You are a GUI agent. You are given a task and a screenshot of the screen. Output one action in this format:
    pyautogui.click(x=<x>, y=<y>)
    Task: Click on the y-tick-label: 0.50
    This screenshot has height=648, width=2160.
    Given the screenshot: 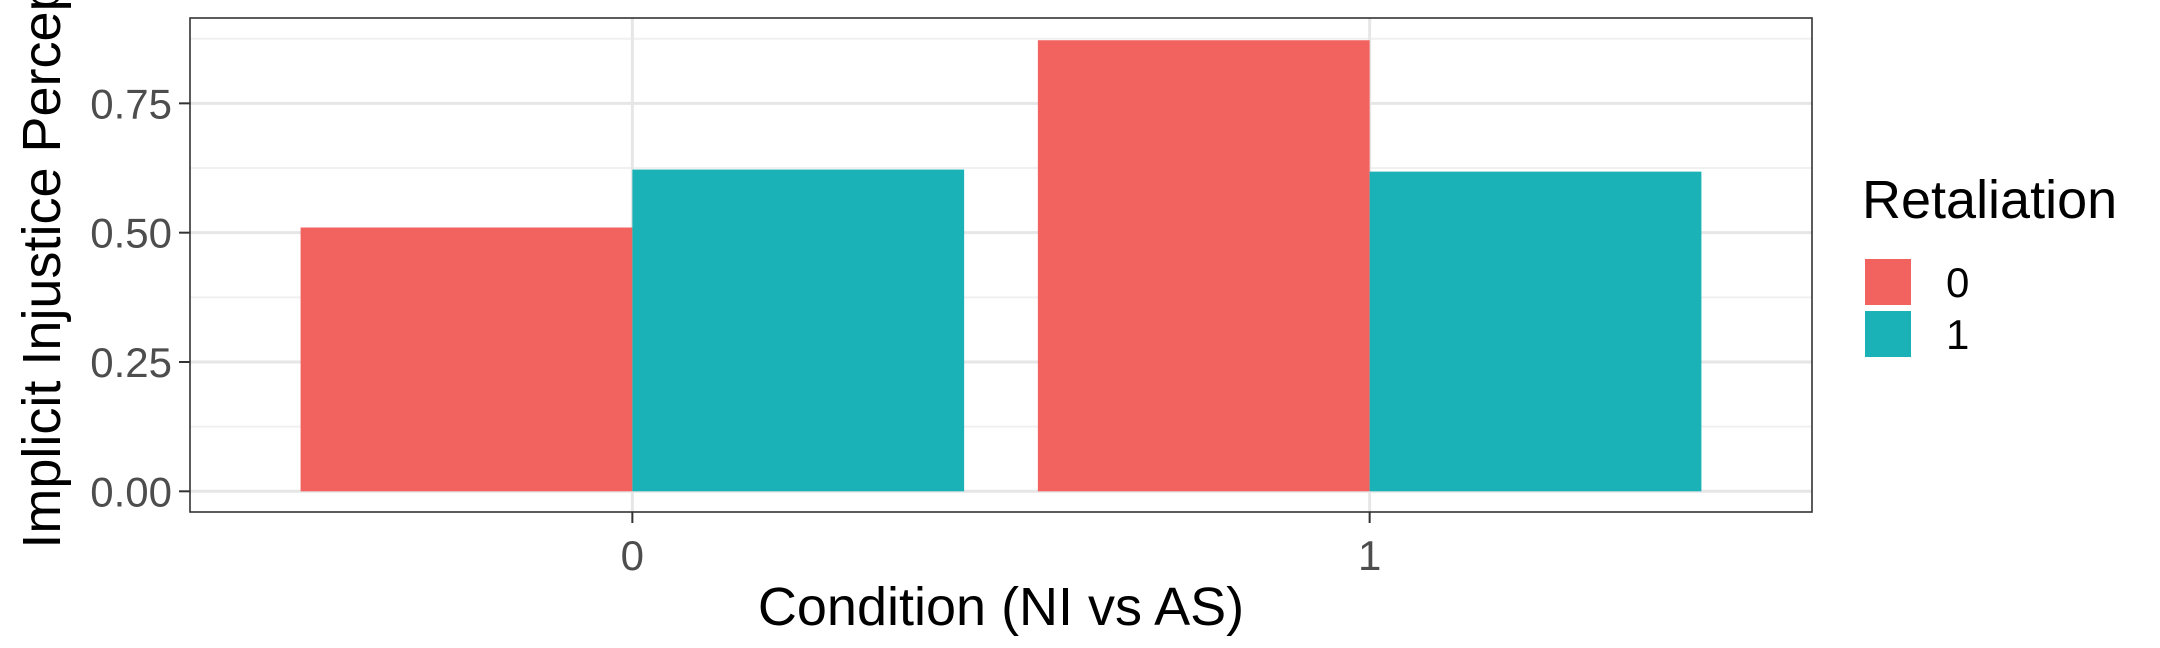 What is the action you would take?
    pyautogui.click(x=131, y=233)
    